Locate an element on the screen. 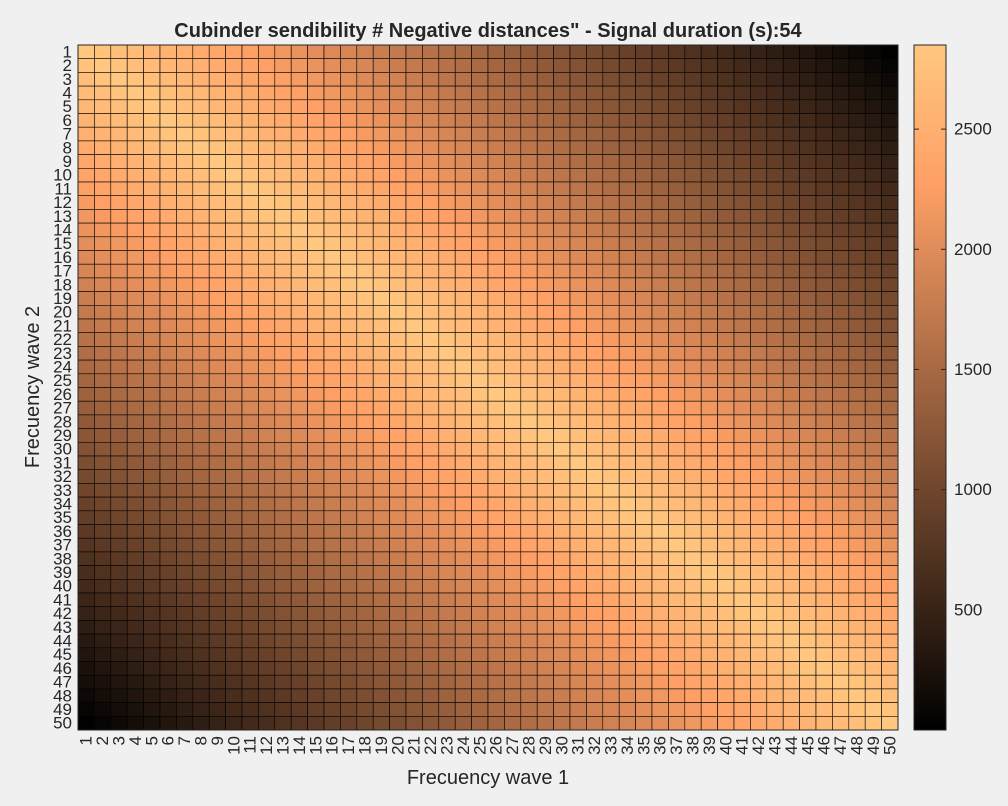  x-tick-label: 43 is located at coordinates (775, 745).